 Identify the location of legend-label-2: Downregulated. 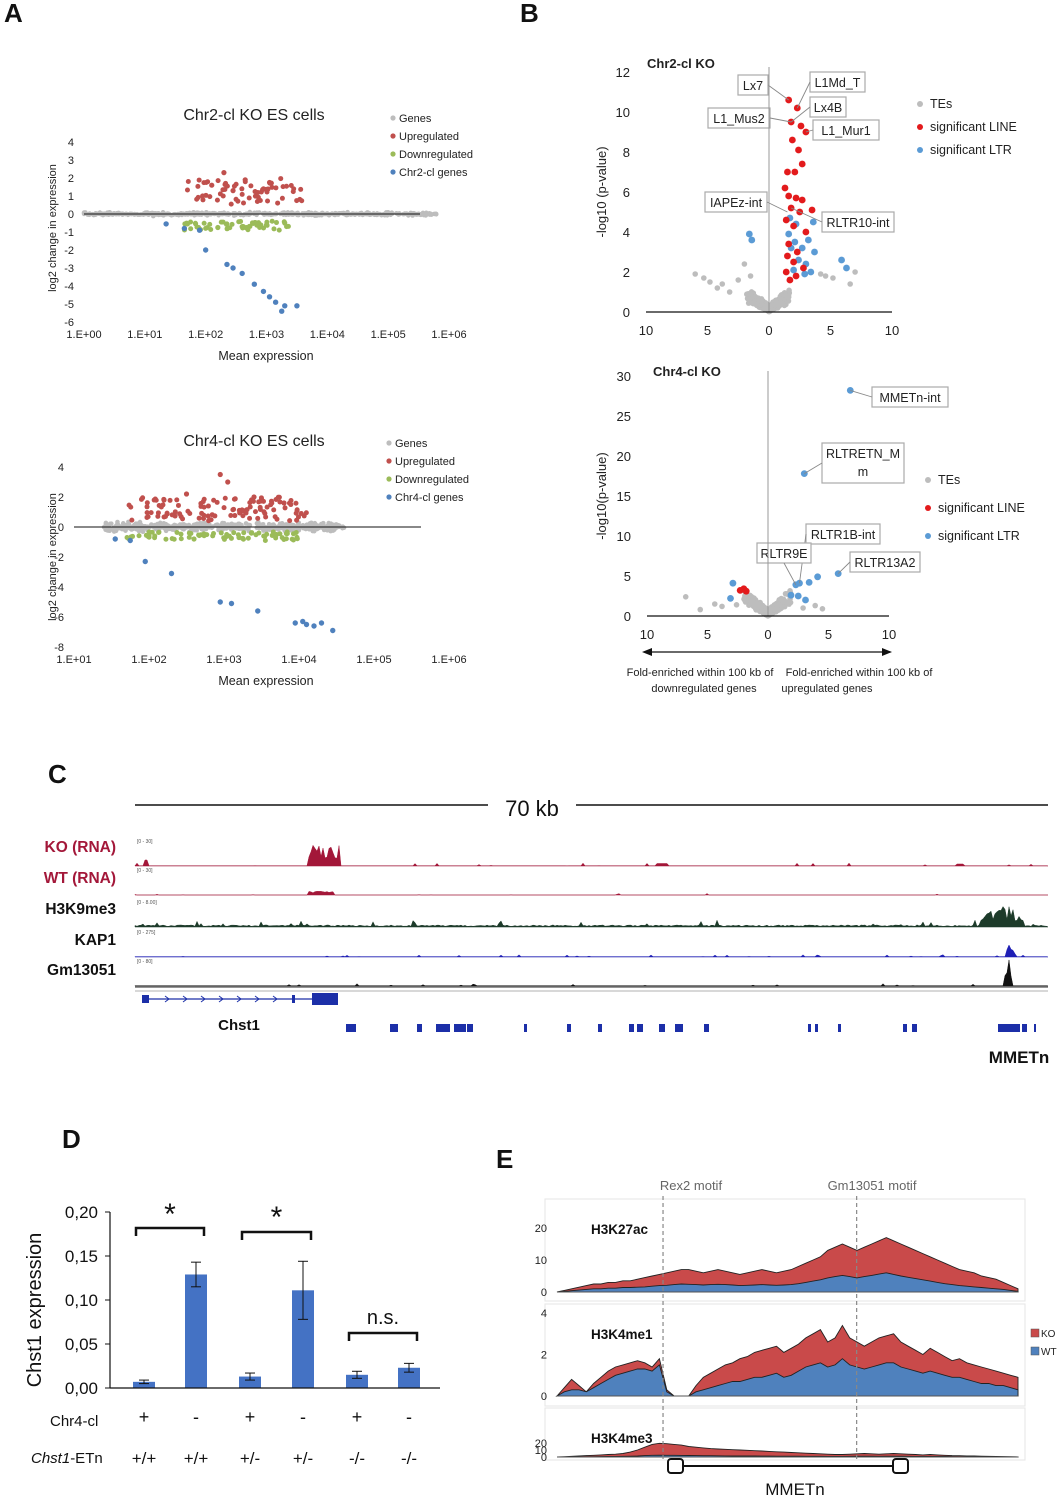
(436, 155).